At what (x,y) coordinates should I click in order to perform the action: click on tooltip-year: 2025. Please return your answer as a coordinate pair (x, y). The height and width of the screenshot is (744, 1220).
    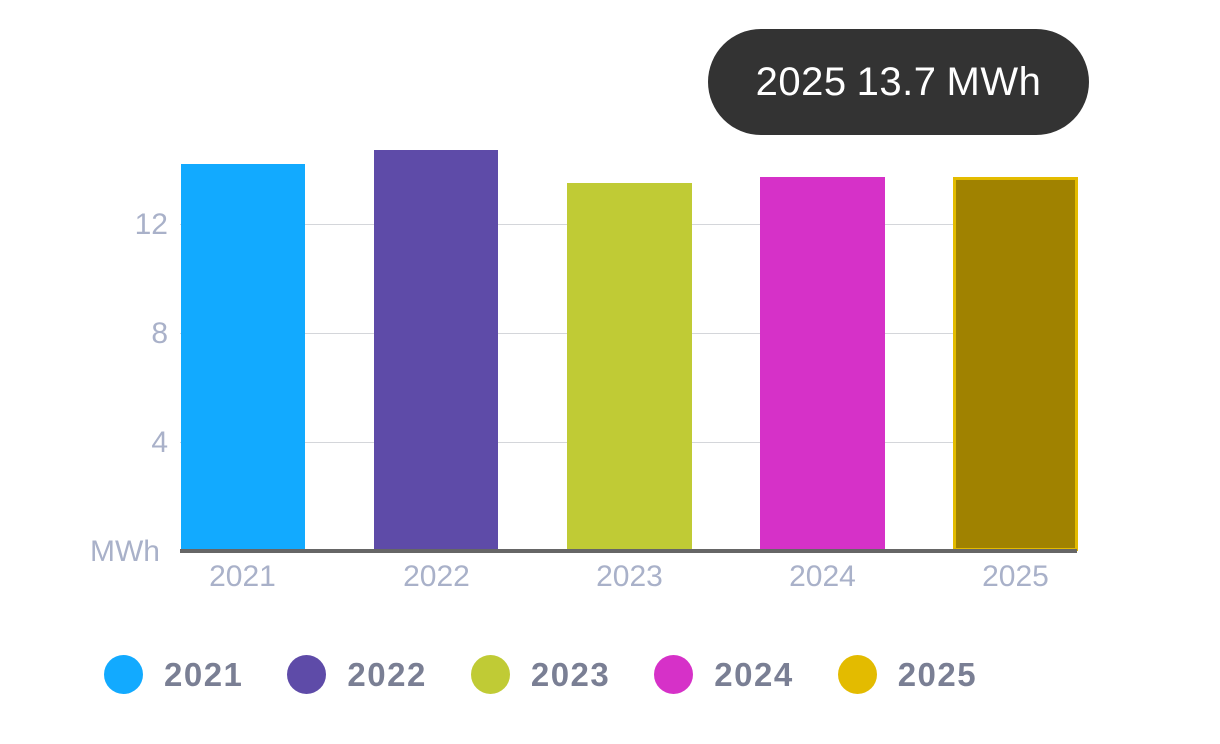
    Looking at the image, I should click on (801, 81).